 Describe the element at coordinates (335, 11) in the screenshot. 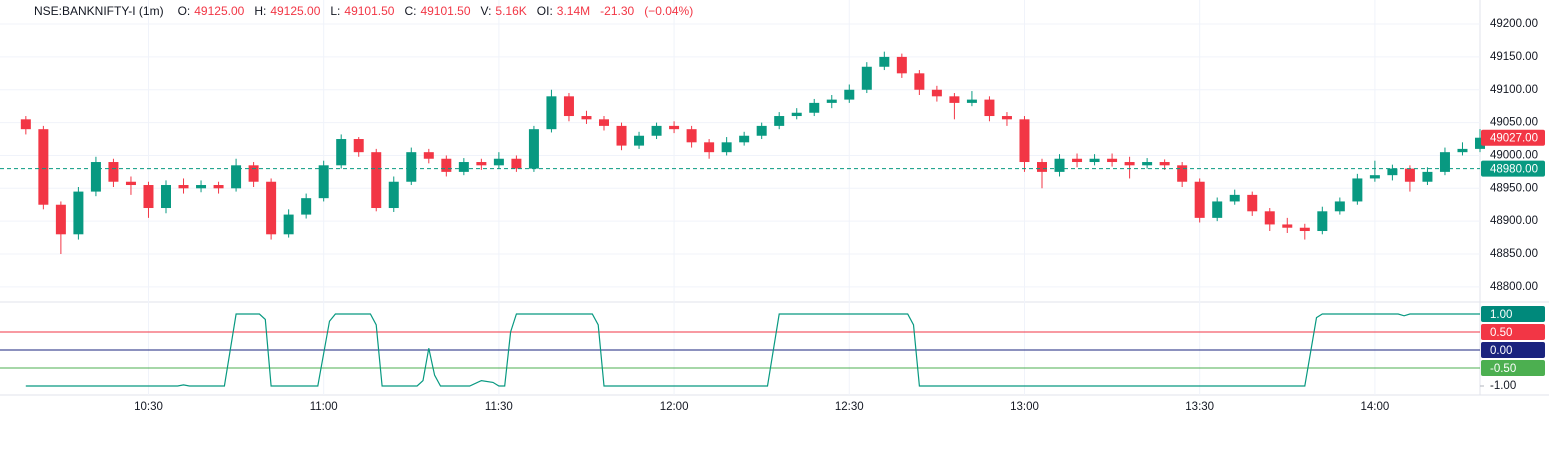

I see `legend-label: L:` at that location.